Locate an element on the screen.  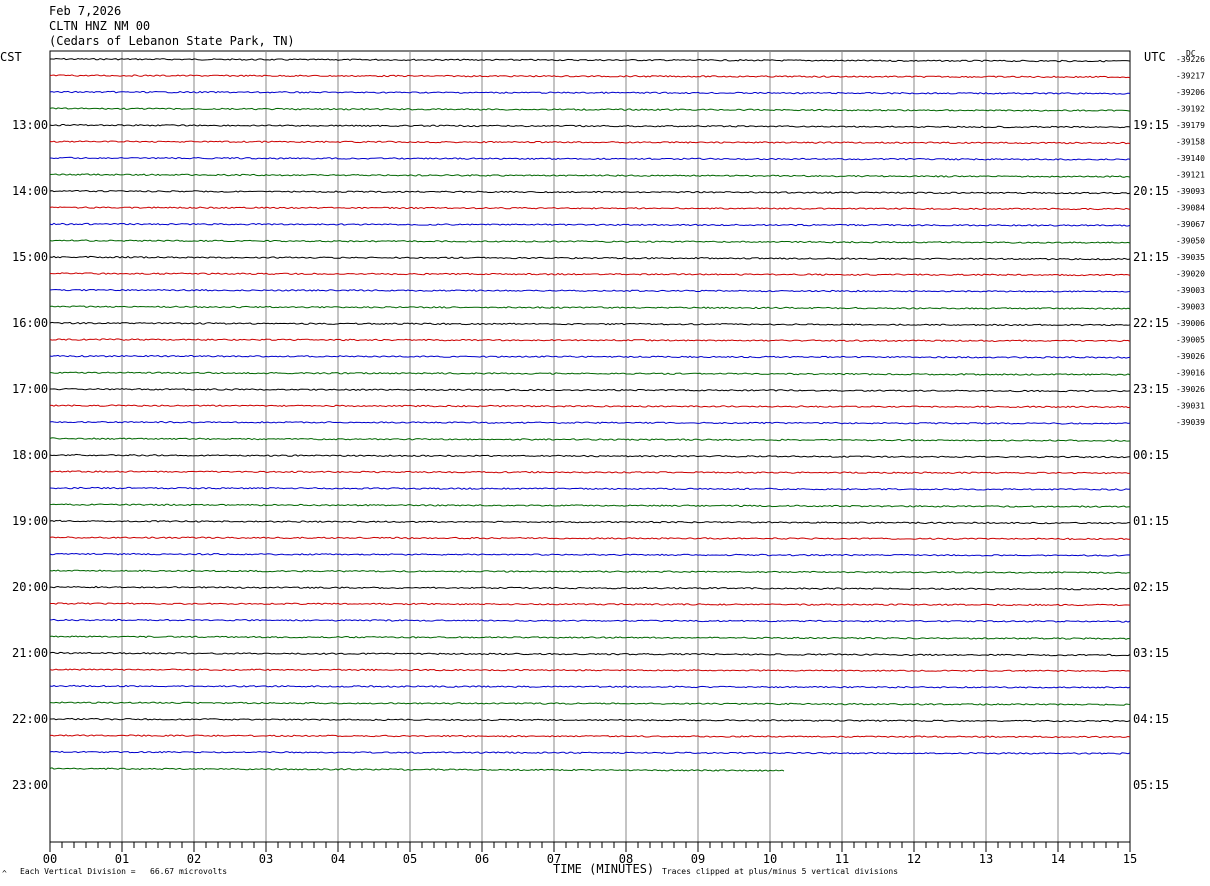
minute-tick-label: 08 is located at coordinates (626, 859).